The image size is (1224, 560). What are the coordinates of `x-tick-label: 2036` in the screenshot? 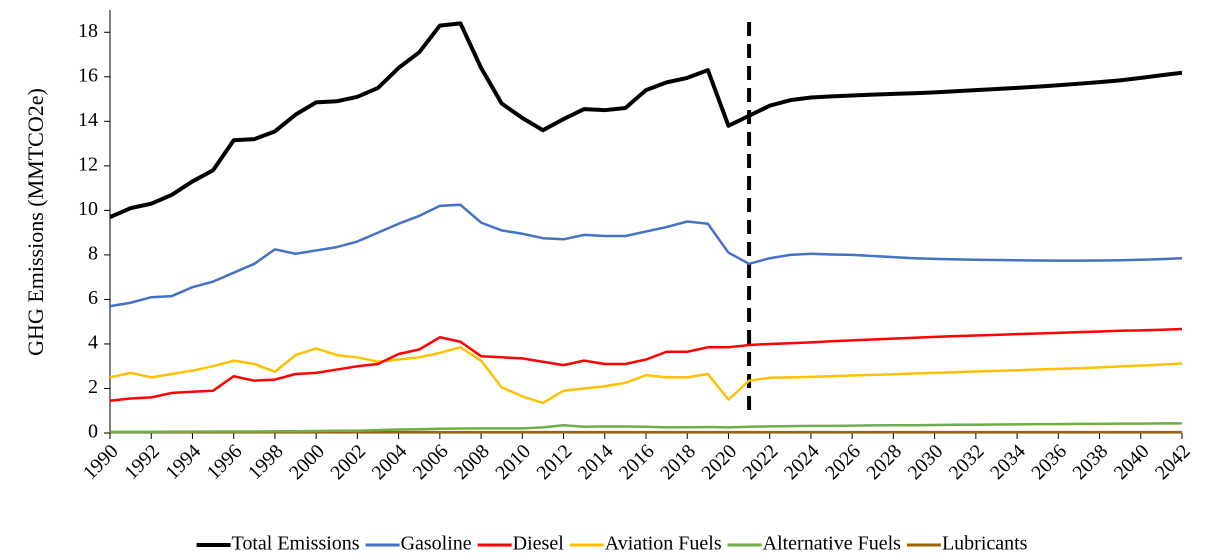 It's located at (1049, 462).